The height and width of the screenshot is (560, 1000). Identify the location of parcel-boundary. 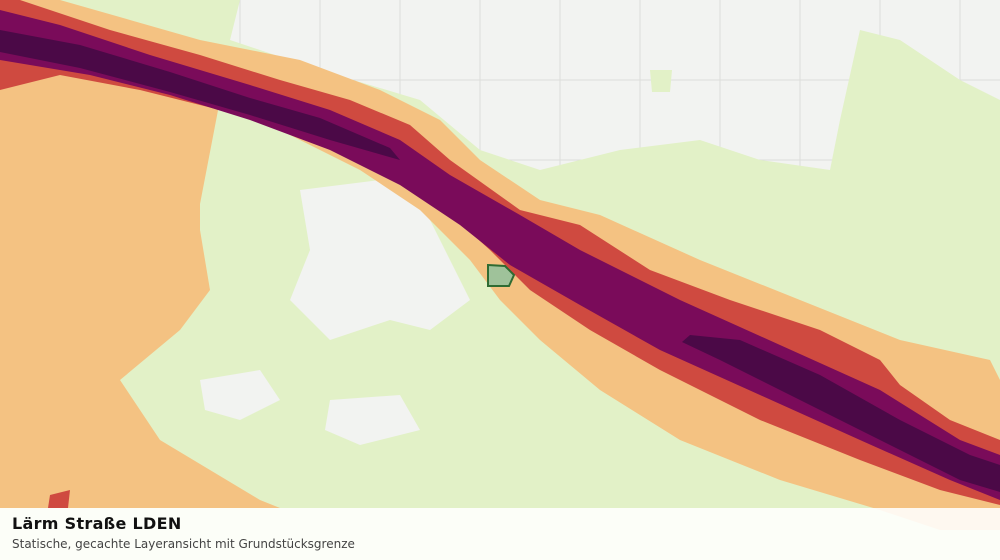
(501, 275).